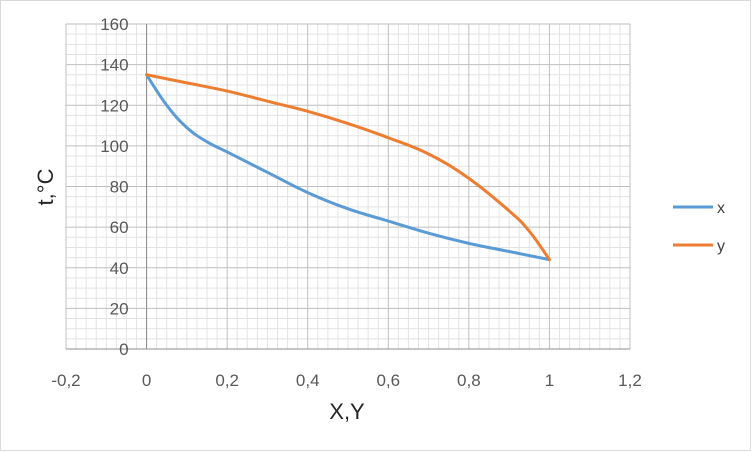 This screenshot has height=452, width=751. Describe the element at coordinates (388, 380) in the screenshot. I see `x-tick-label: 0,6` at that location.